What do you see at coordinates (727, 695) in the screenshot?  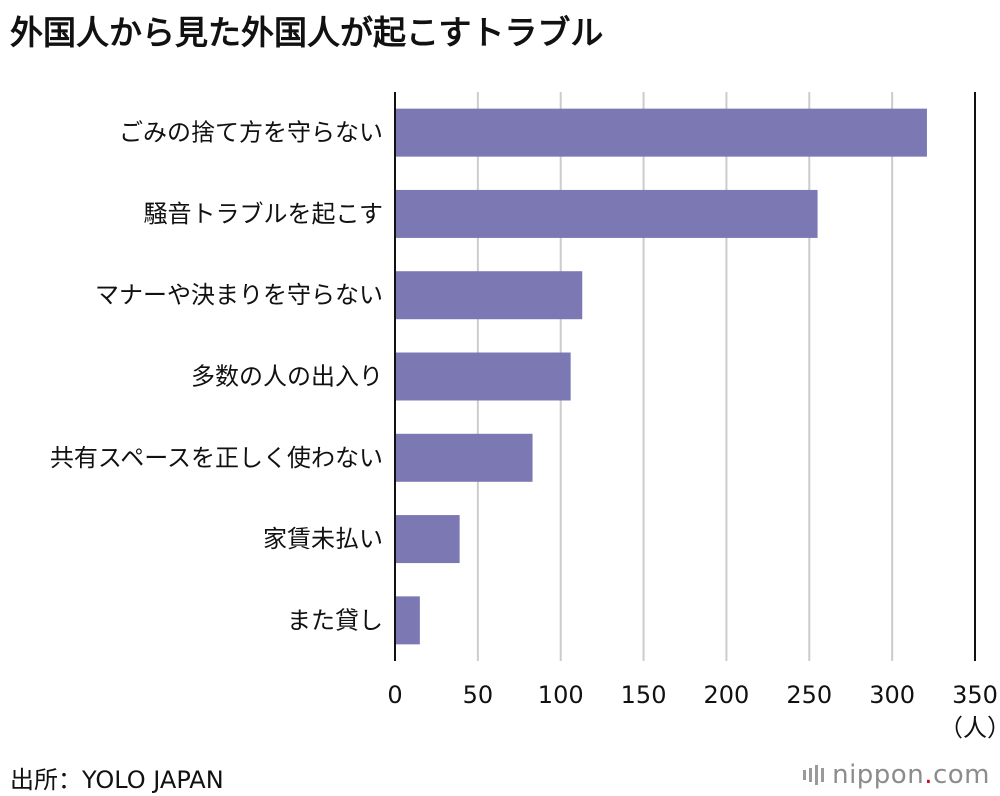 I see `x-tick-label-200: 200` at bounding box center [727, 695].